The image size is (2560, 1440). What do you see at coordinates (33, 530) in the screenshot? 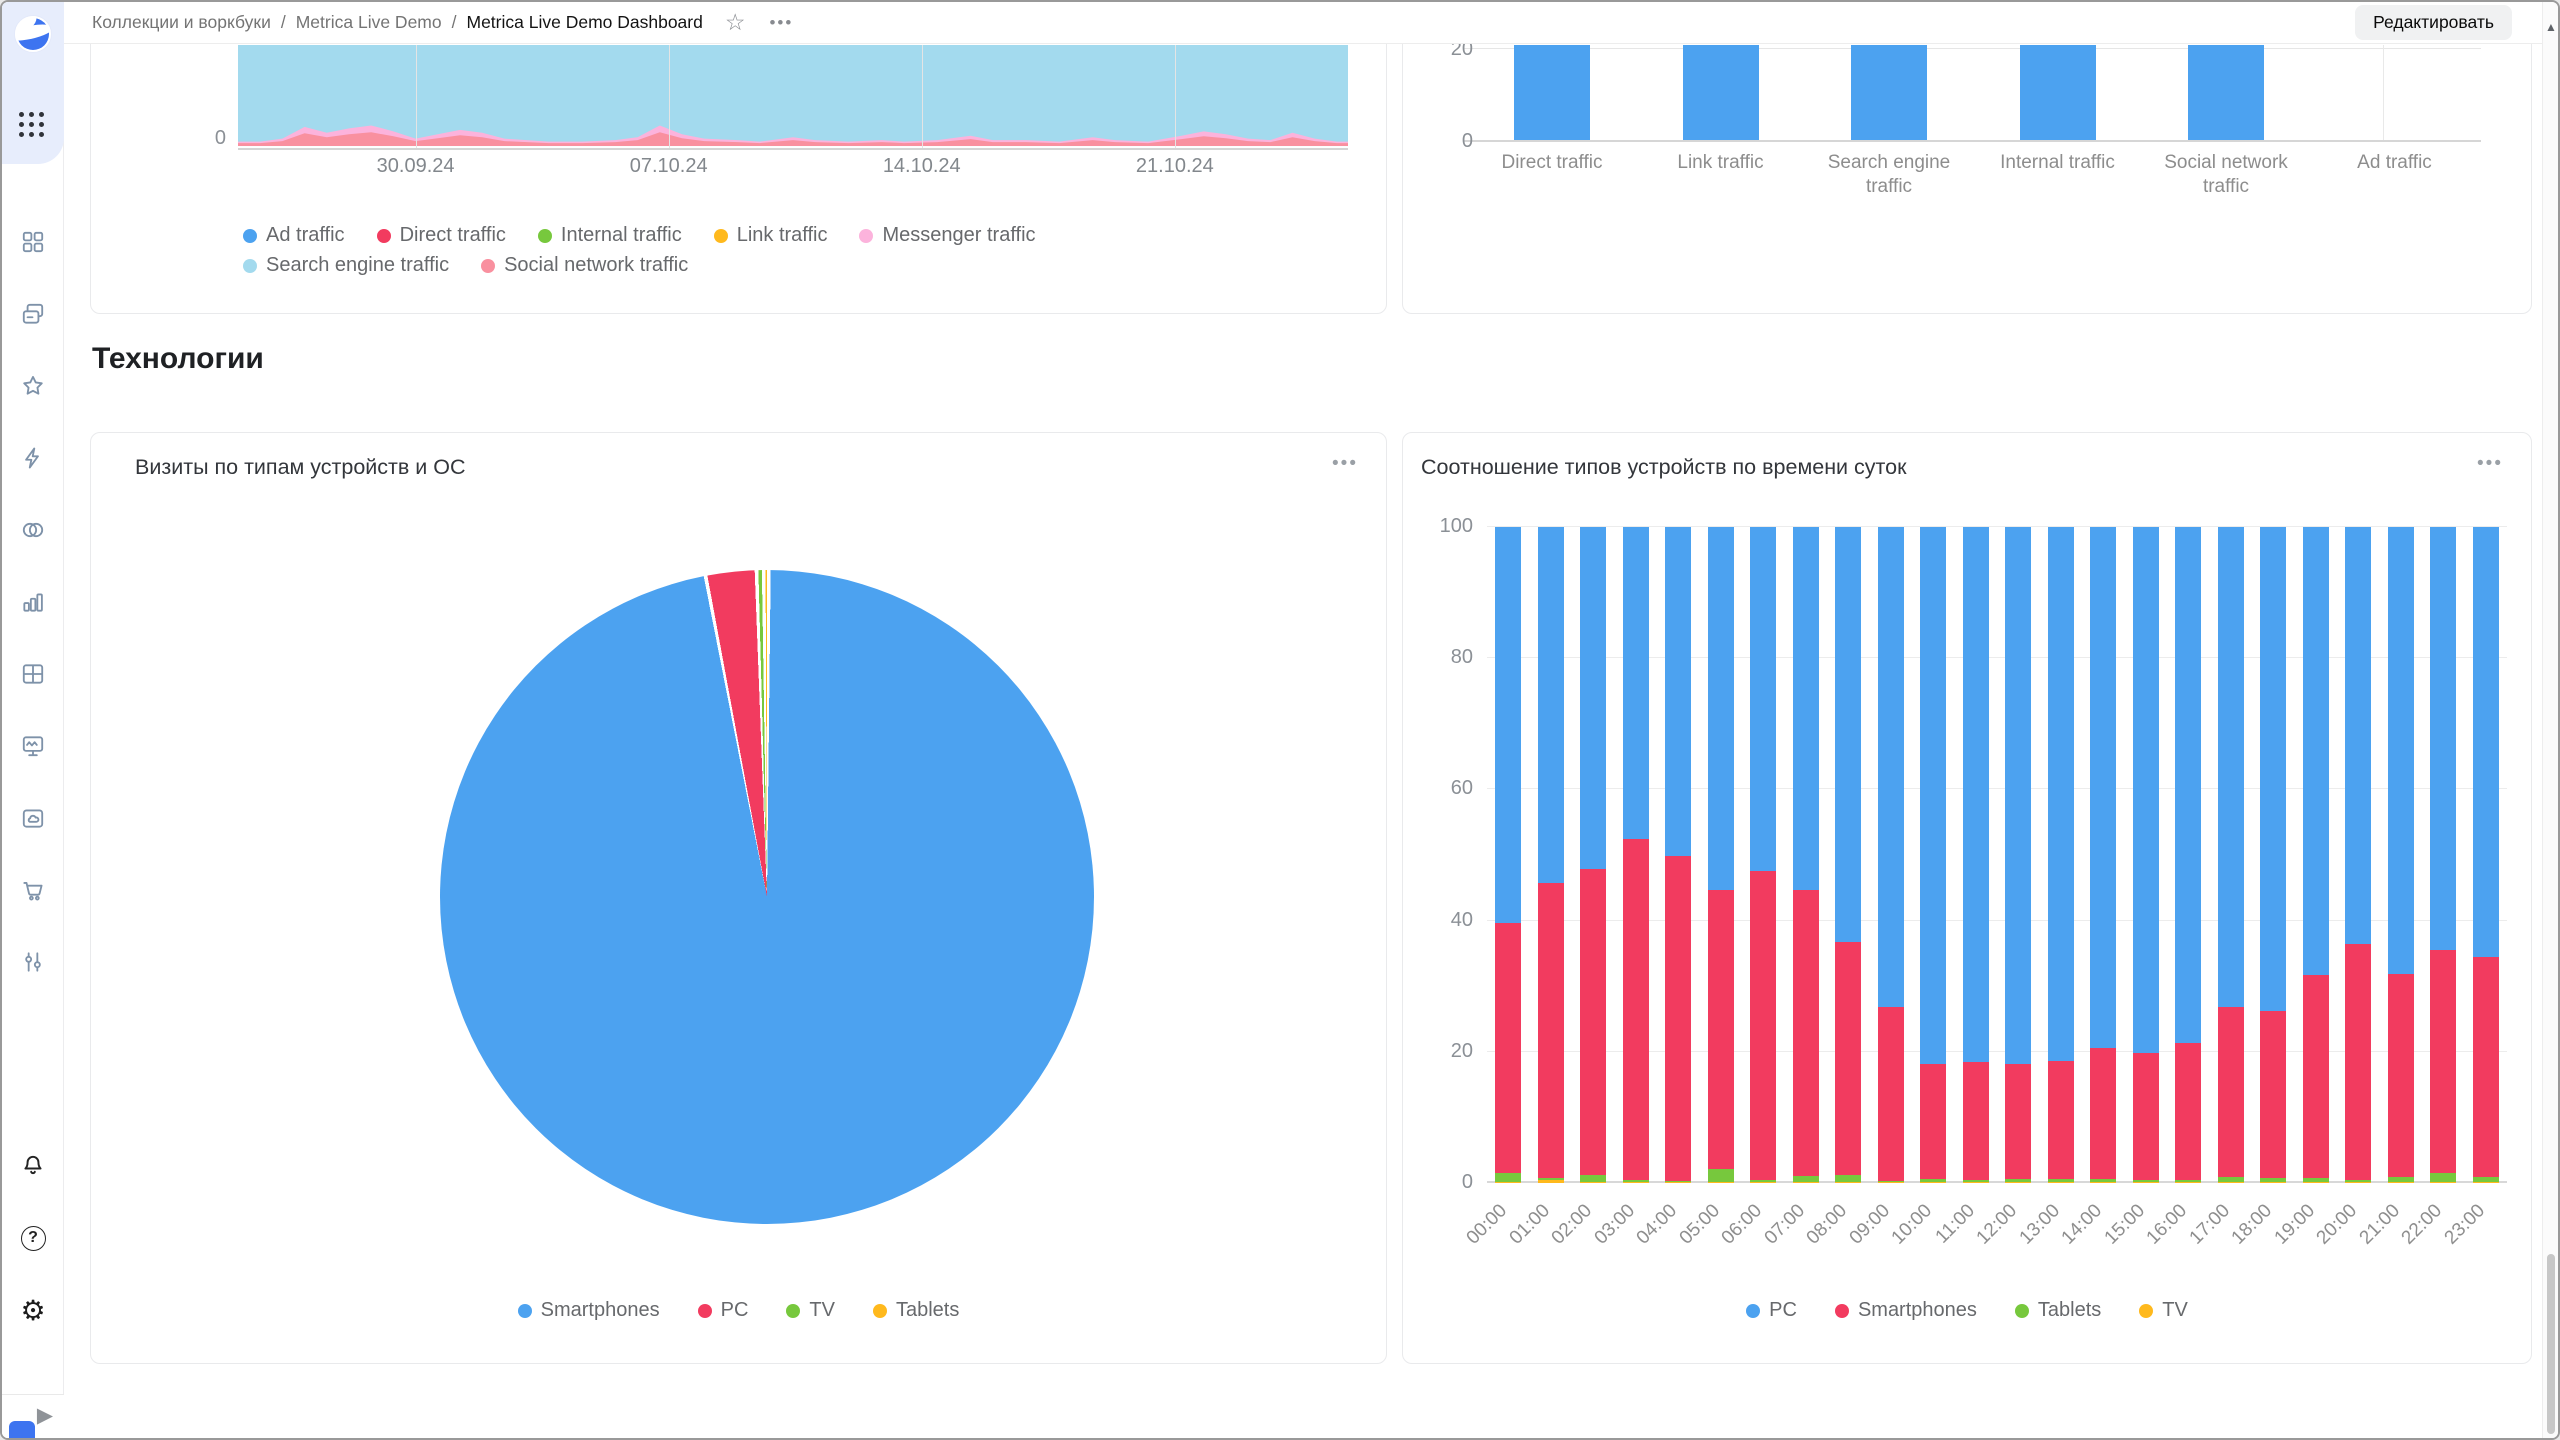
I see `sidebar-item-connections` at bounding box center [33, 530].